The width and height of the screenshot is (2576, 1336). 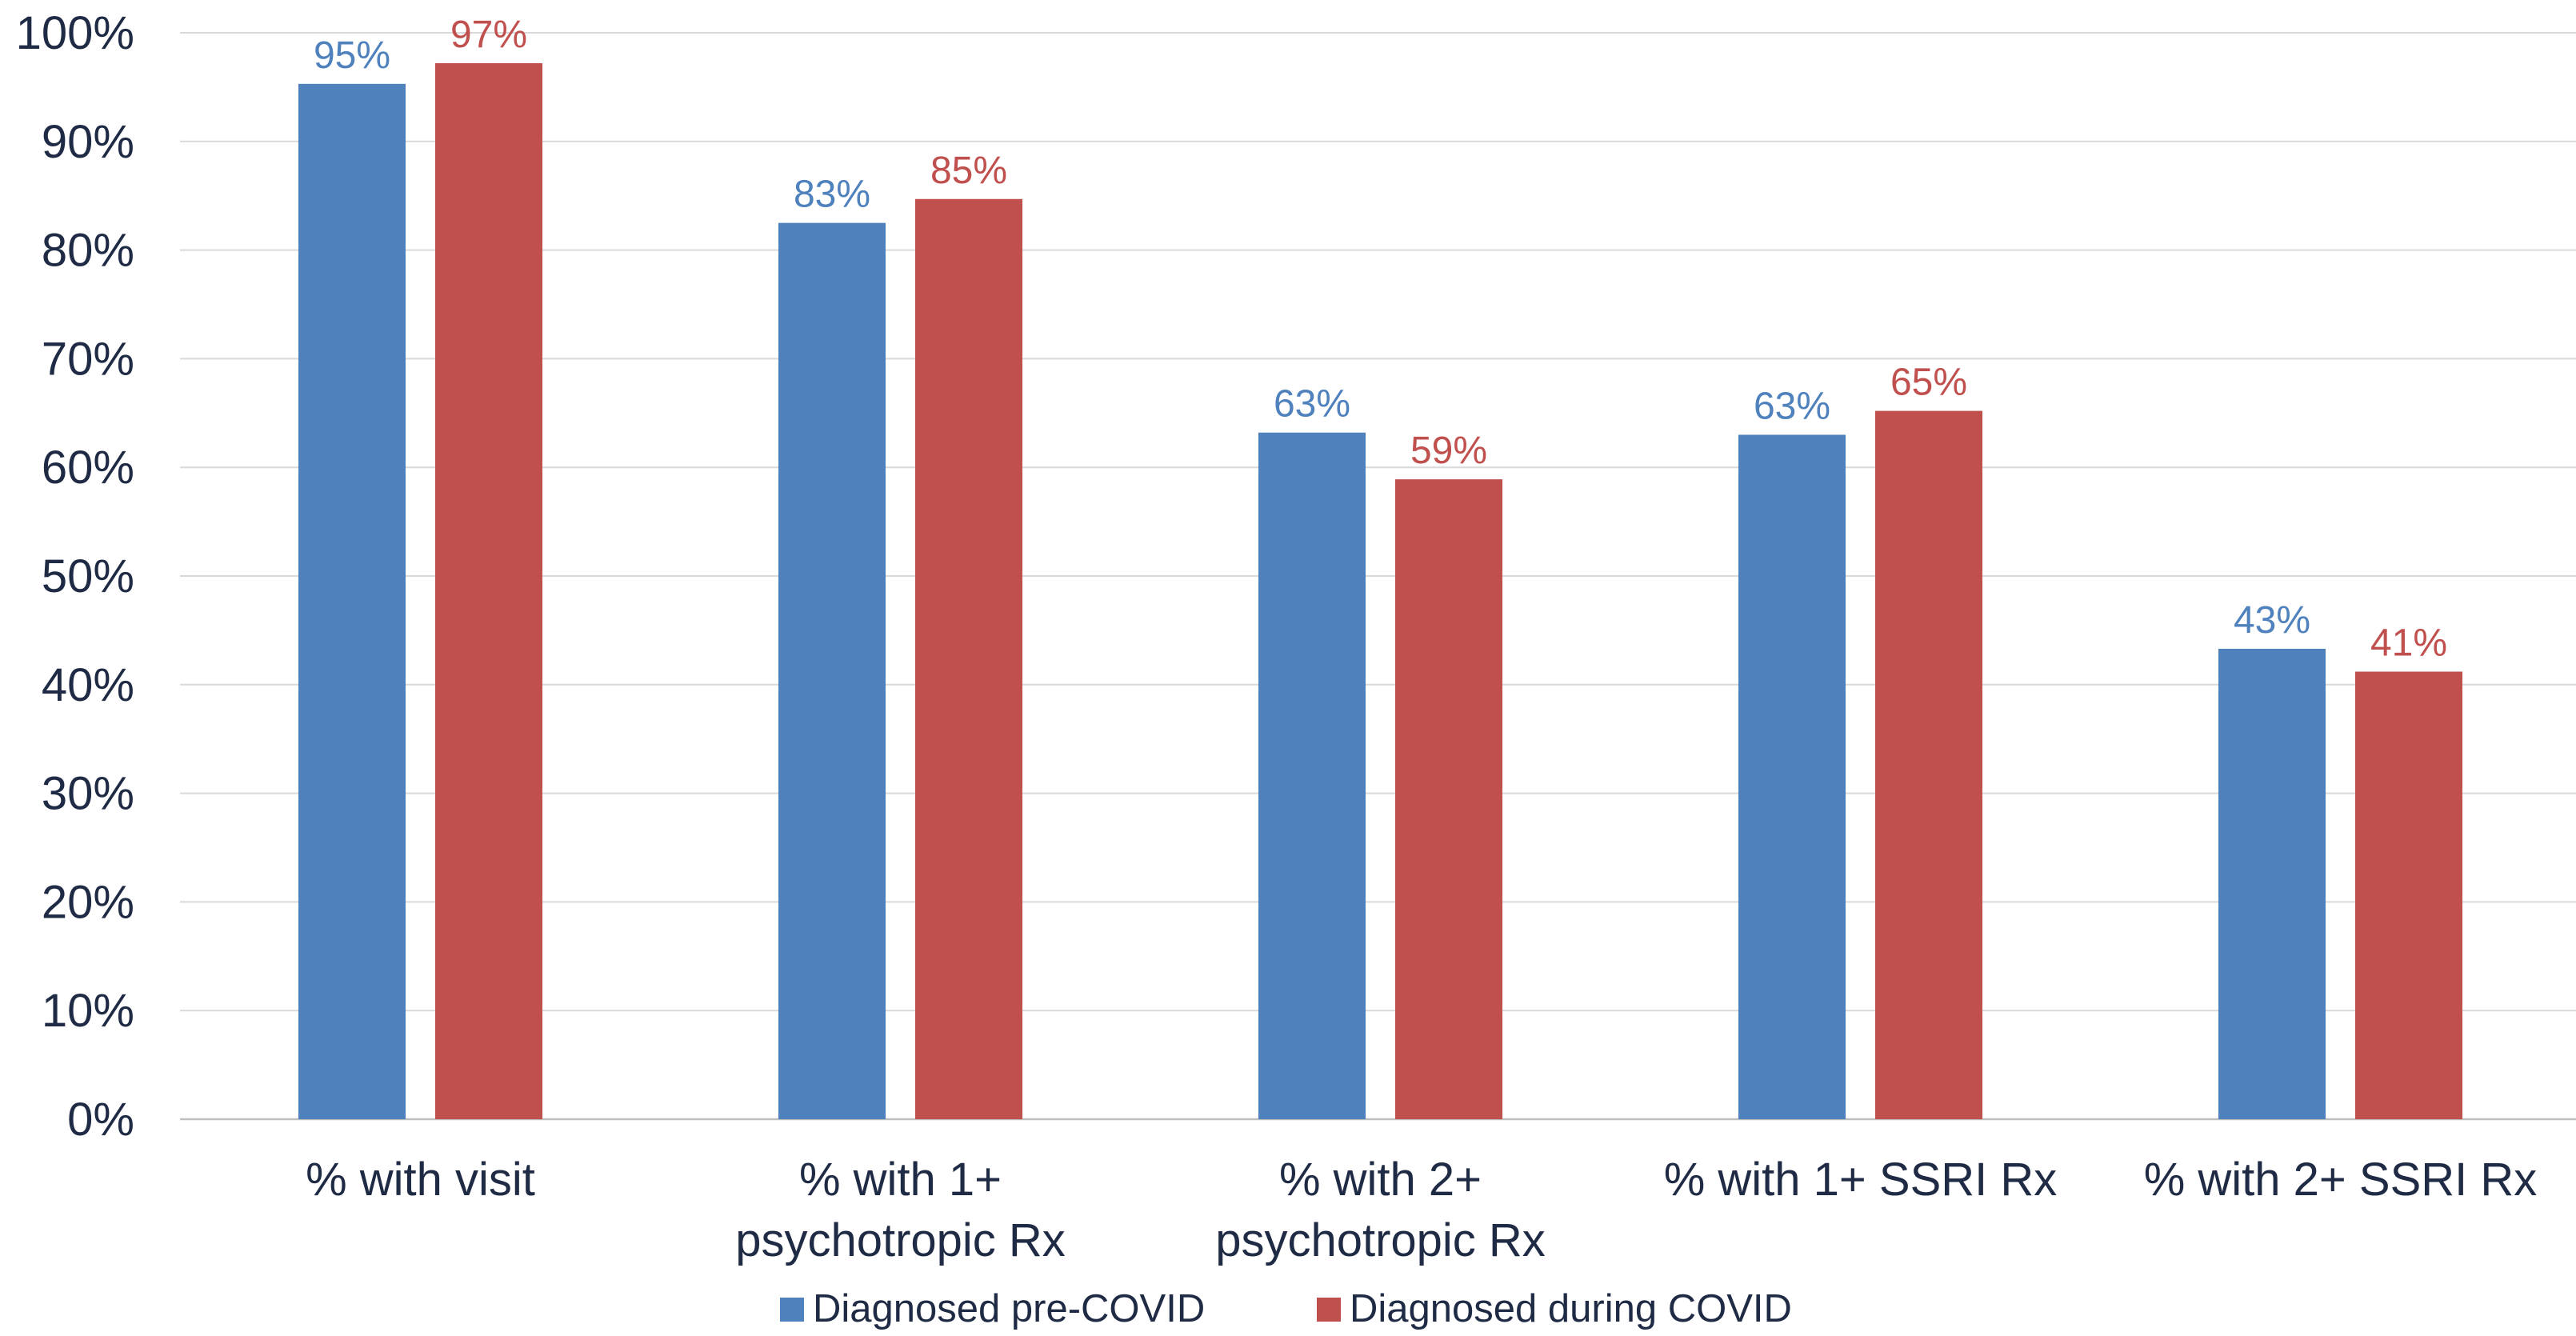 What do you see at coordinates (88, 468) in the screenshot?
I see `y-tick-label: 60%` at bounding box center [88, 468].